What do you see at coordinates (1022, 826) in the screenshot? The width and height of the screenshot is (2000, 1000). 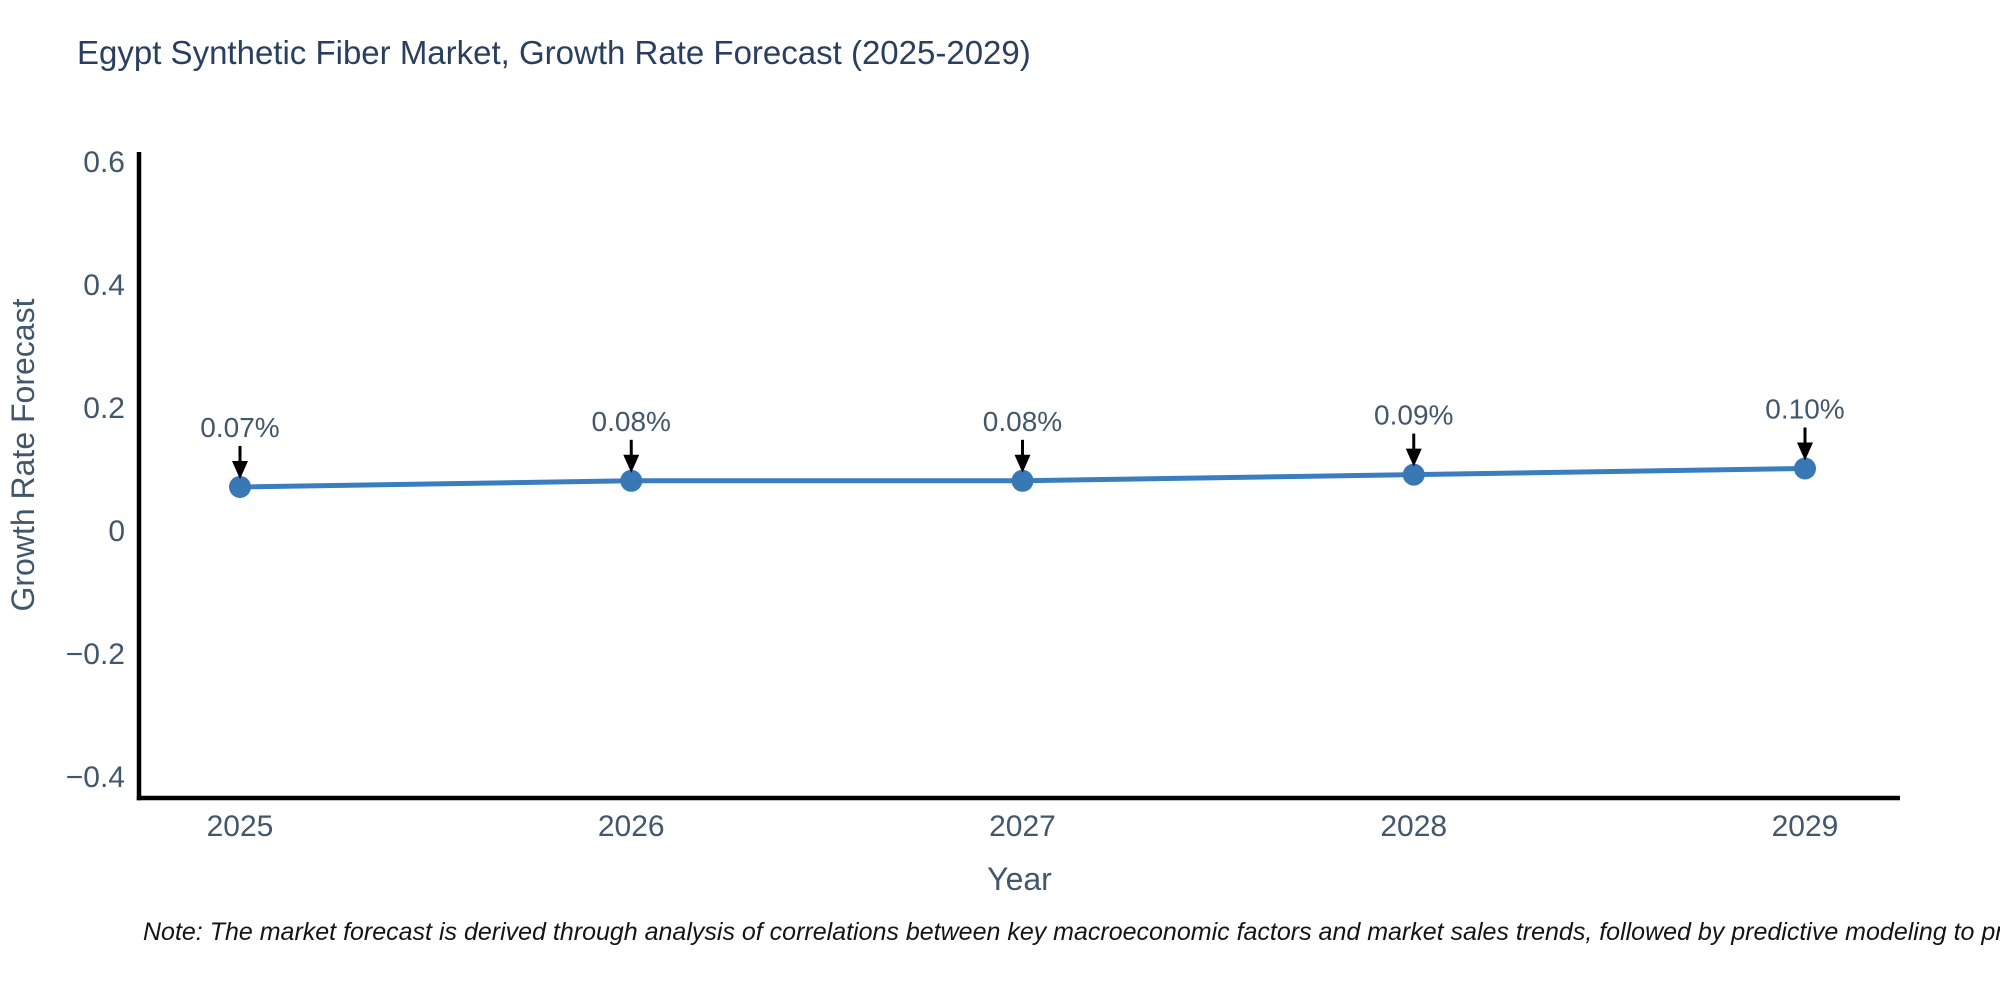 I see `x-tick-label: 2027` at bounding box center [1022, 826].